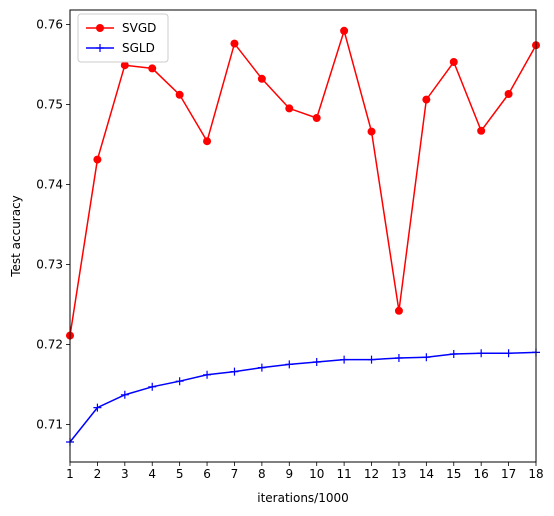  What do you see at coordinates (53, 224) in the screenshot?
I see `y-axis: 0.71 0.72 0.73 0.74 0.75 0.76` at bounding box center [53, 224].